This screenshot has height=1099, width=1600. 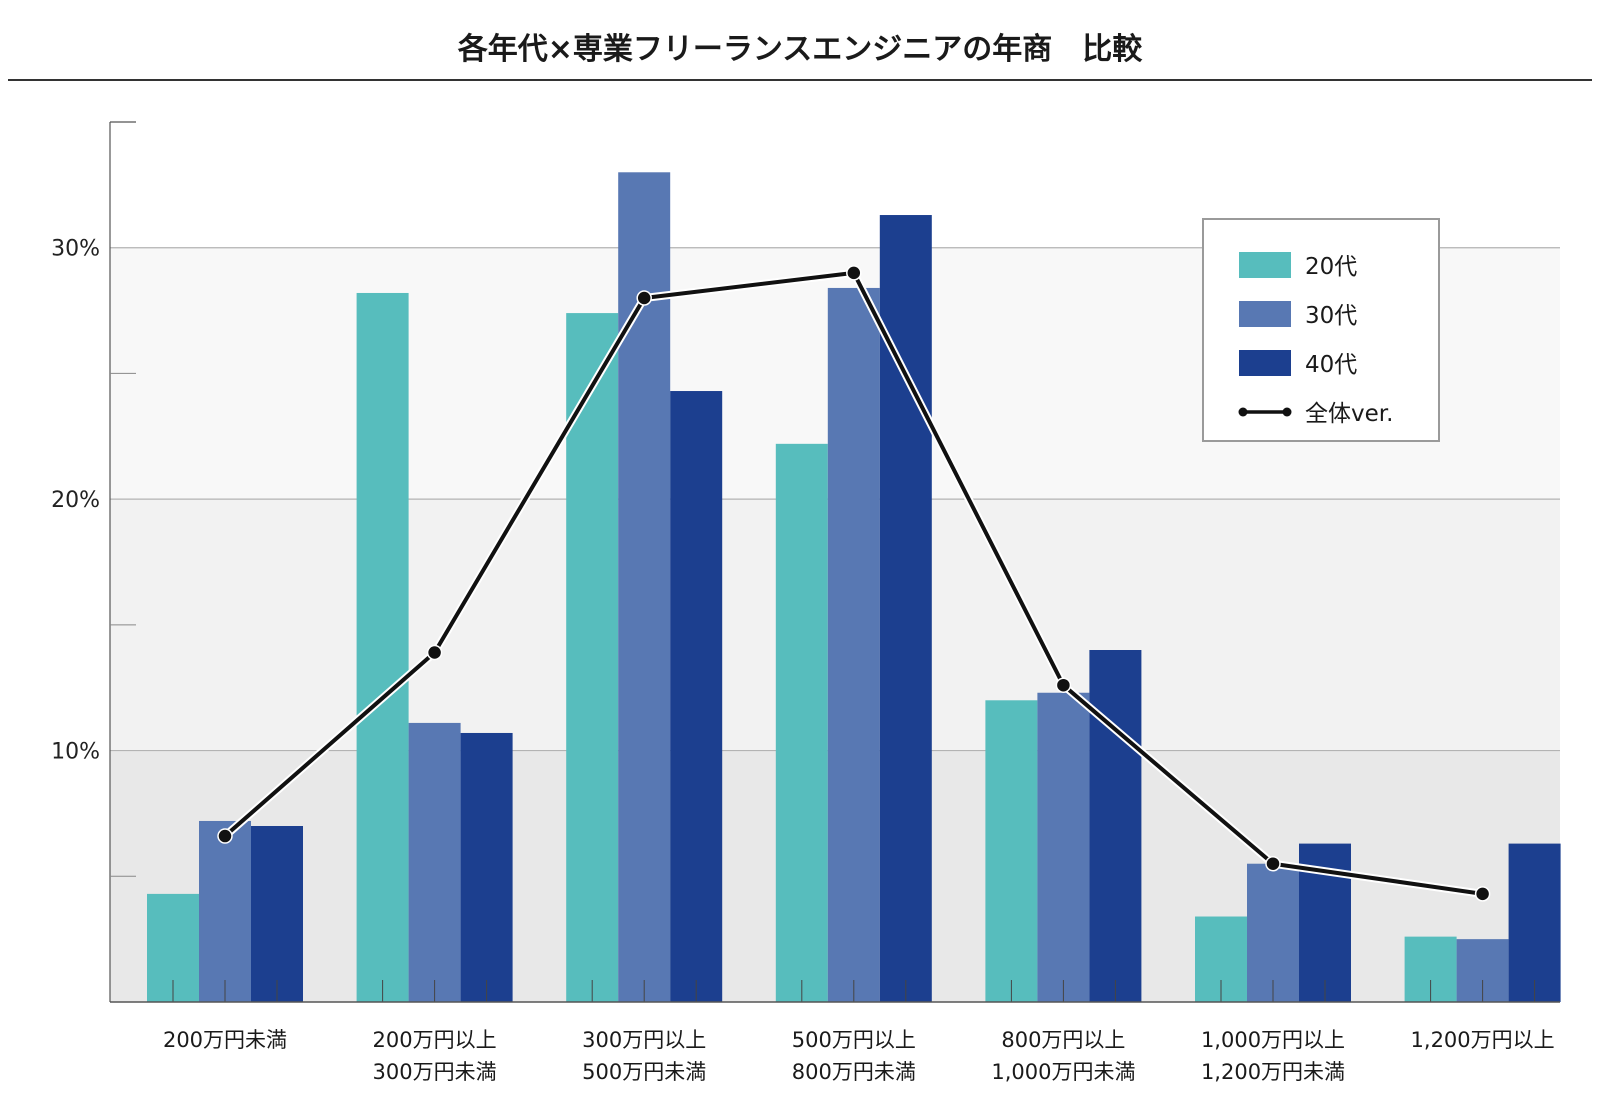 I want to click on legend-label: 20代, so click(x=1331, y=267).